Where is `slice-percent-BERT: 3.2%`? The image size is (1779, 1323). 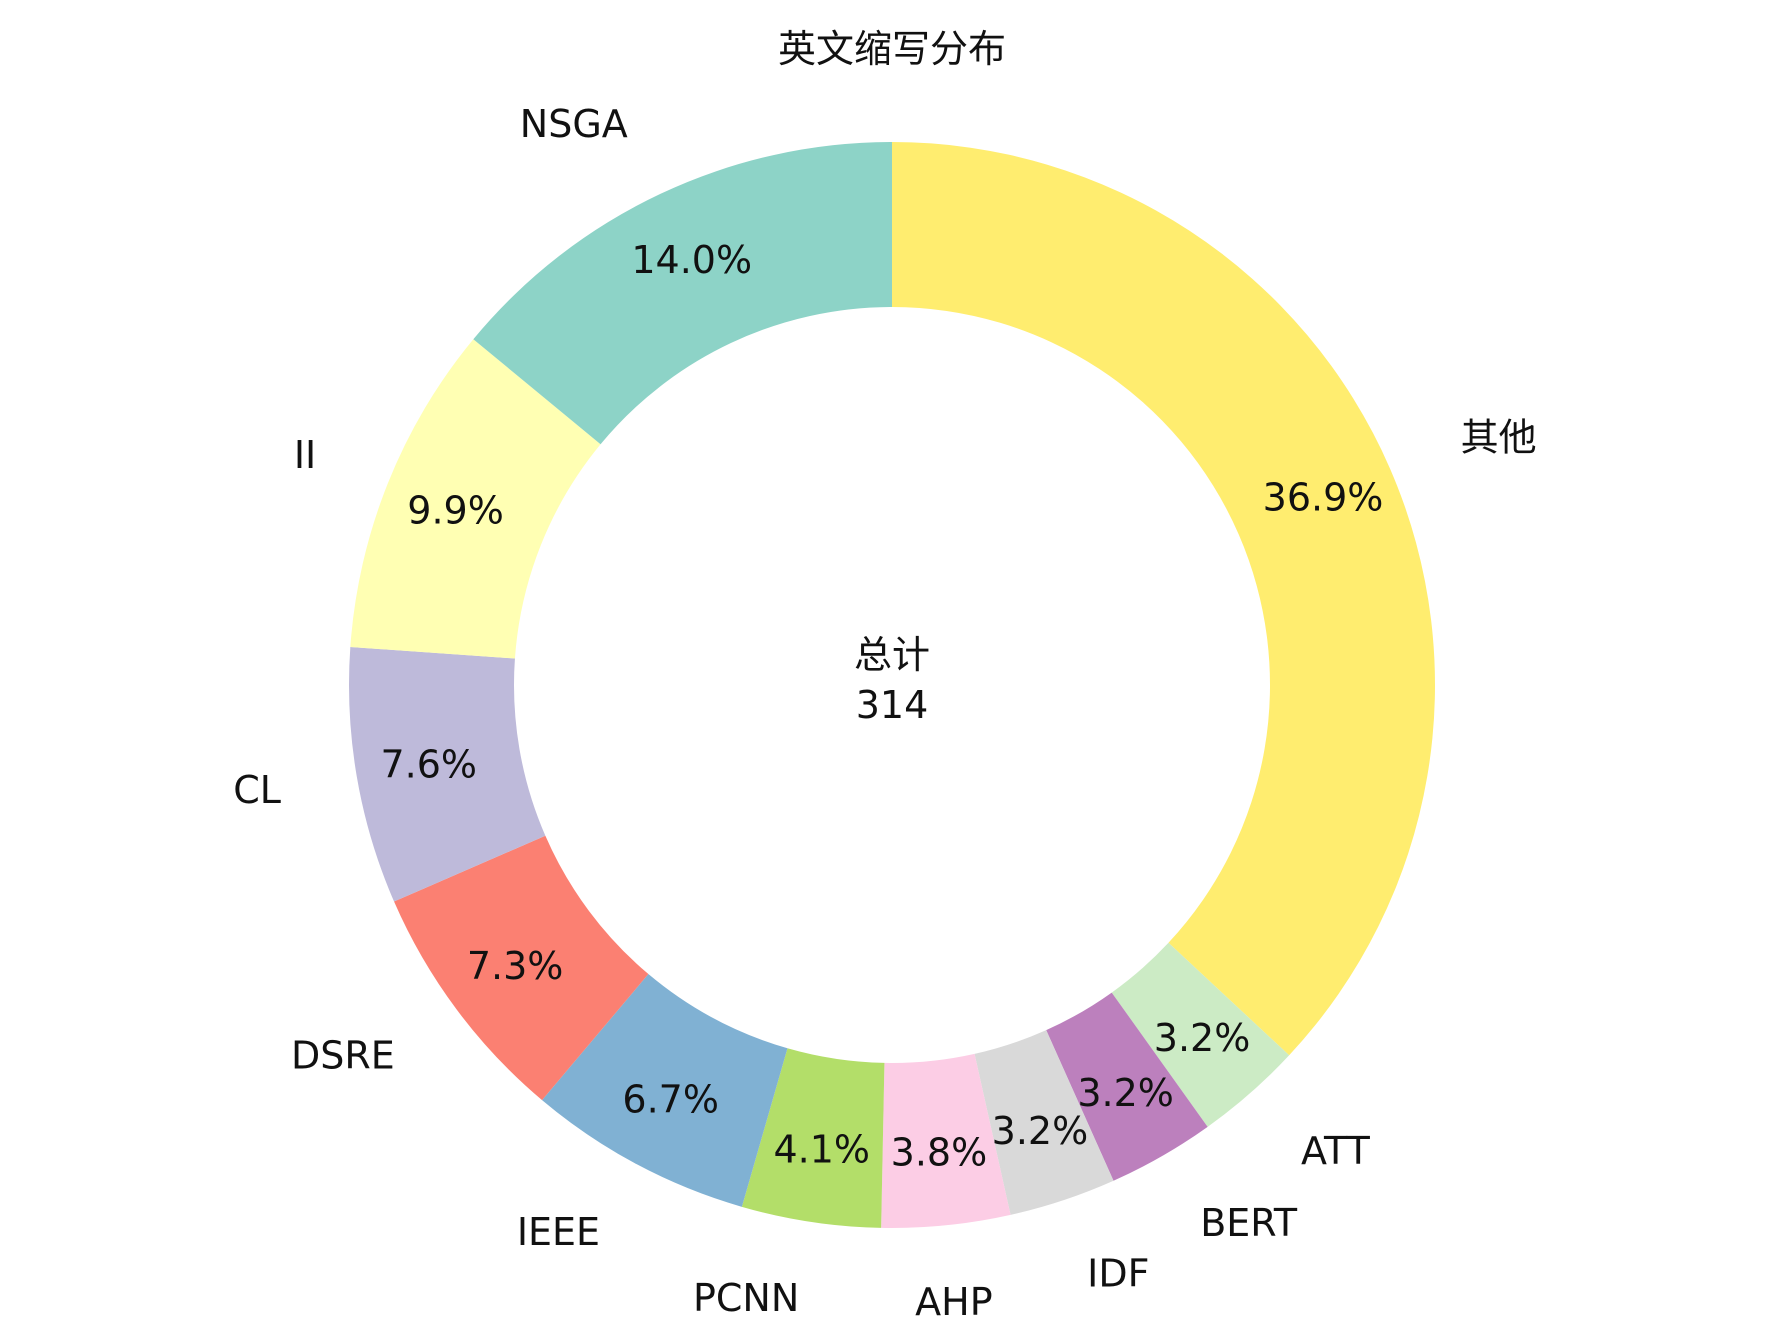
slice-percent-BERT: 3.2% is located at coordinates (1125, 1093).